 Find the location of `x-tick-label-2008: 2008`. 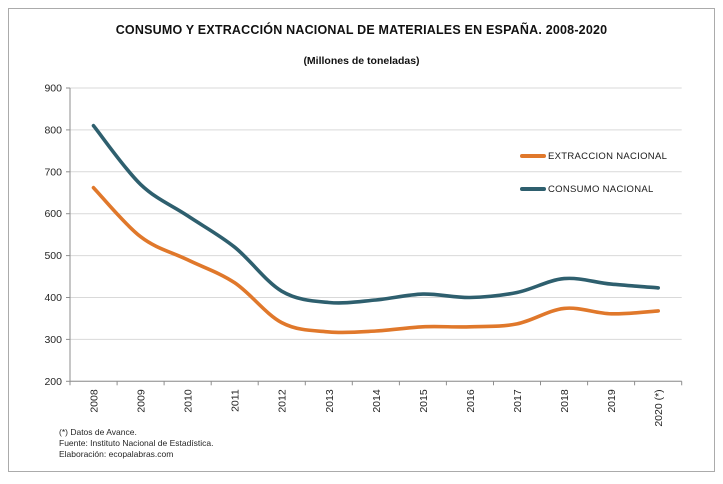

x-tick-label-2008: 2008 is located at coordinates (95, 401).